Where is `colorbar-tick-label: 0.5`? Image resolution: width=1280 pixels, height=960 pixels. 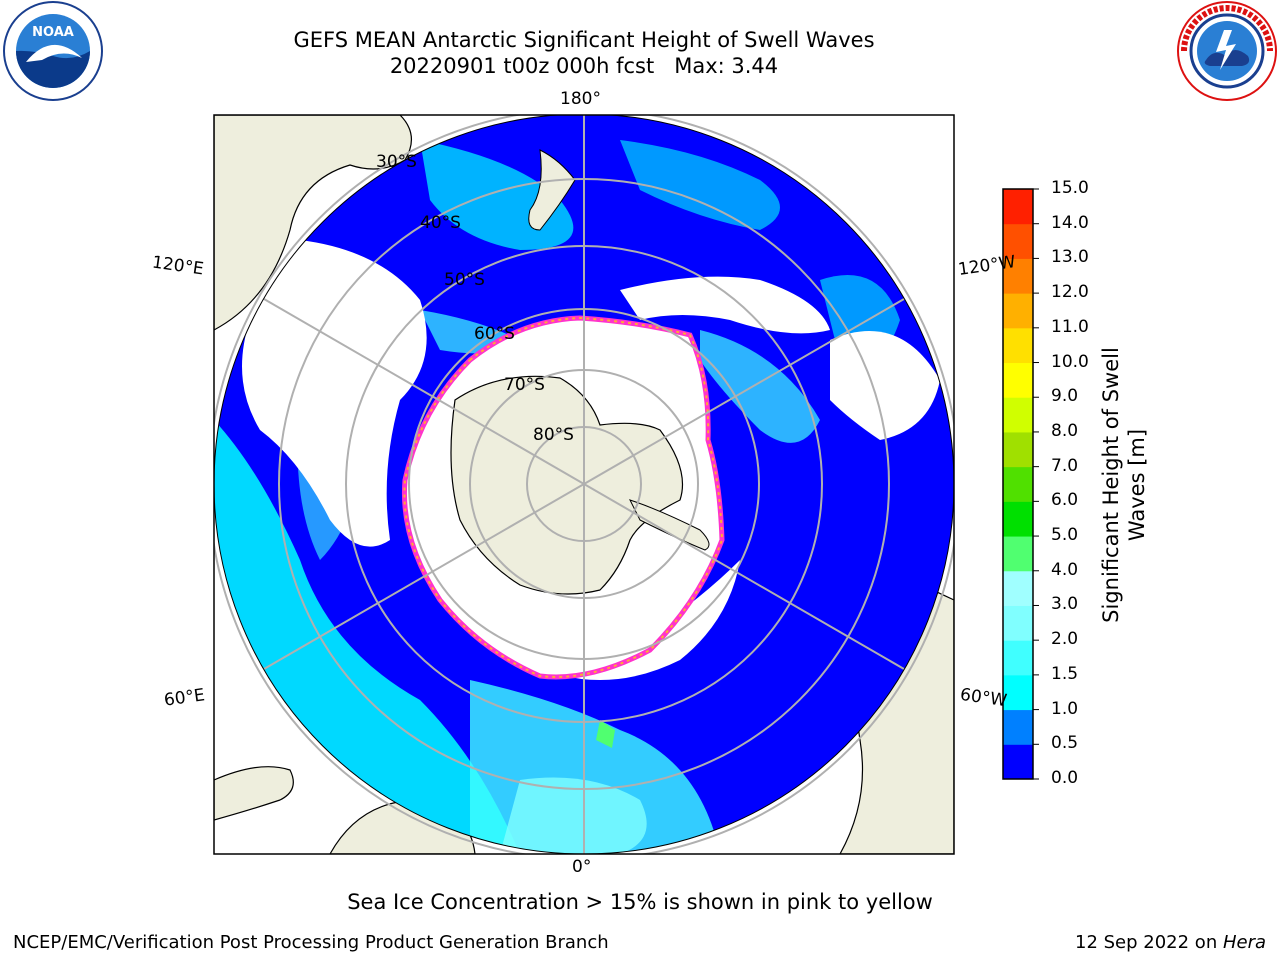
colorbar-tick-label: 0.5 is located at coordinates (1065, 743).